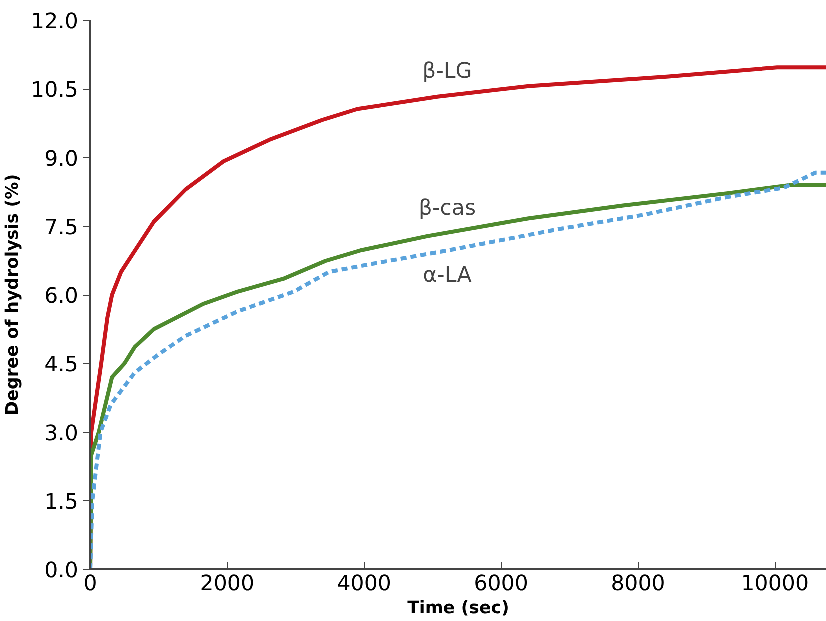 This screenshot has width=826, height=621. What do you see at coordinates (459, 608) in the screenshot?
I see `x-axis-title: Time (sec)` at bounding box center [459, 608].